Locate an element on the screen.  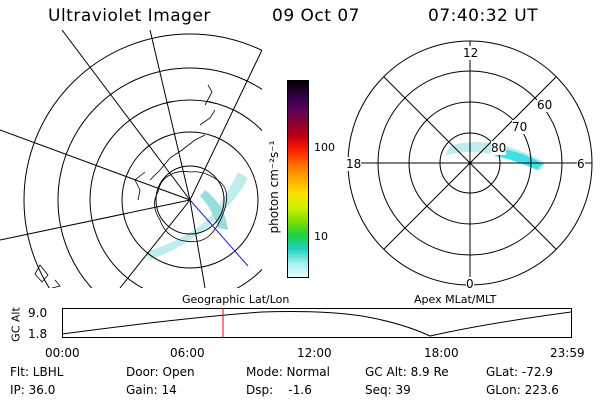
time-label: 07:40:32 UT is located at coordinates (483, 16).